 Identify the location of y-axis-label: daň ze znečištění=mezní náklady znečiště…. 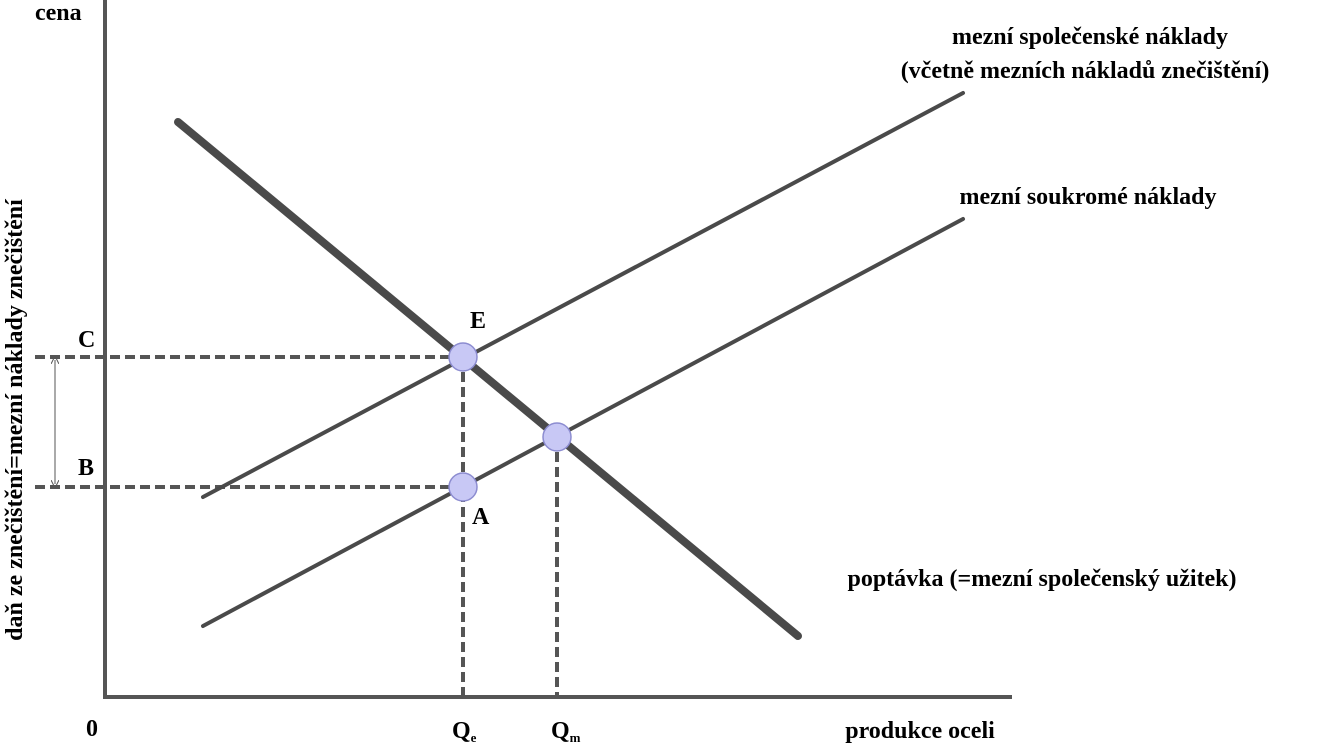
(15, 420).